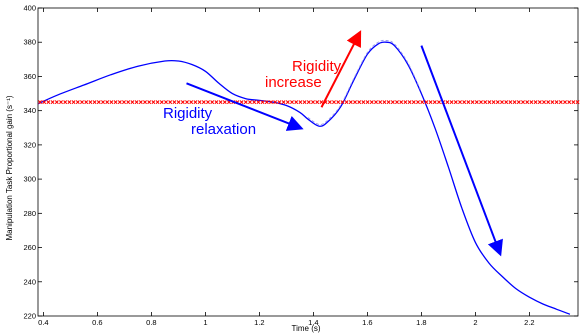 The width and height of the screenshot is (582, 335). What do you see at coordinates (188, 113) in the screenshot?
I see `annotation-relaxation-line1: Rigidity` at bounding box center [188, 113].